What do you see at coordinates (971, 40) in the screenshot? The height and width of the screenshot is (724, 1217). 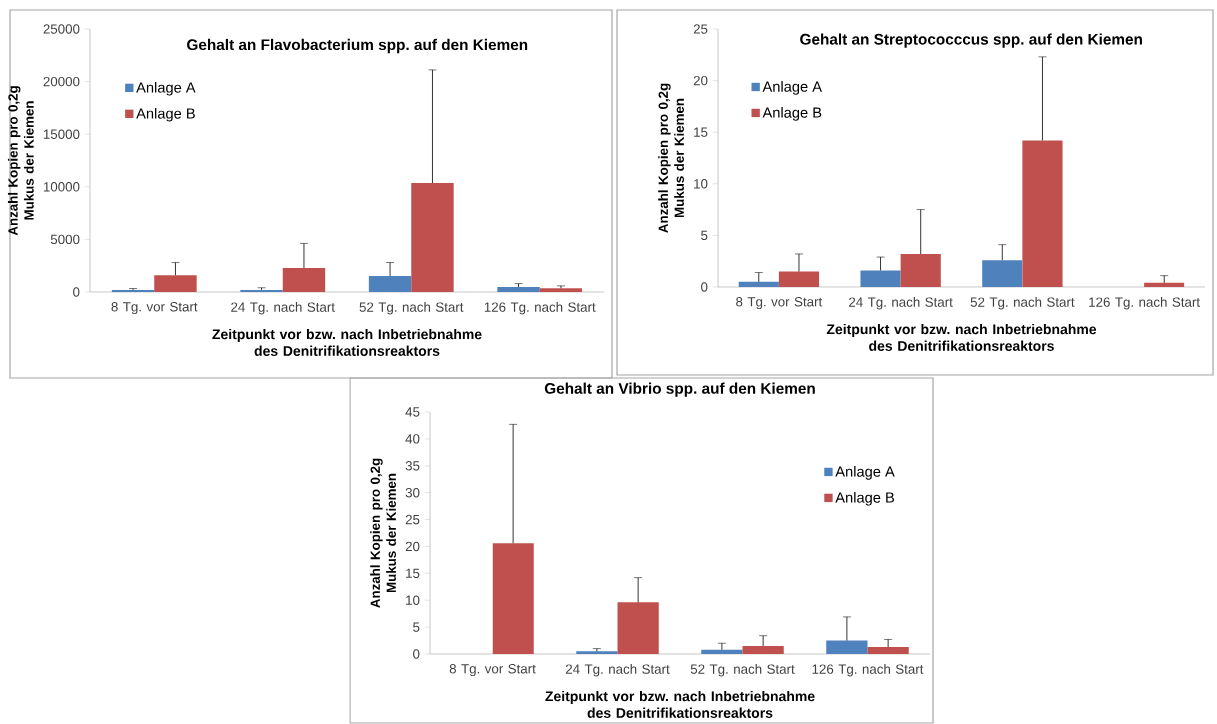 I see `chart-title: Gehalt an Streptococccus spp. auf den Kiemen` at bounding box center [971, 40].